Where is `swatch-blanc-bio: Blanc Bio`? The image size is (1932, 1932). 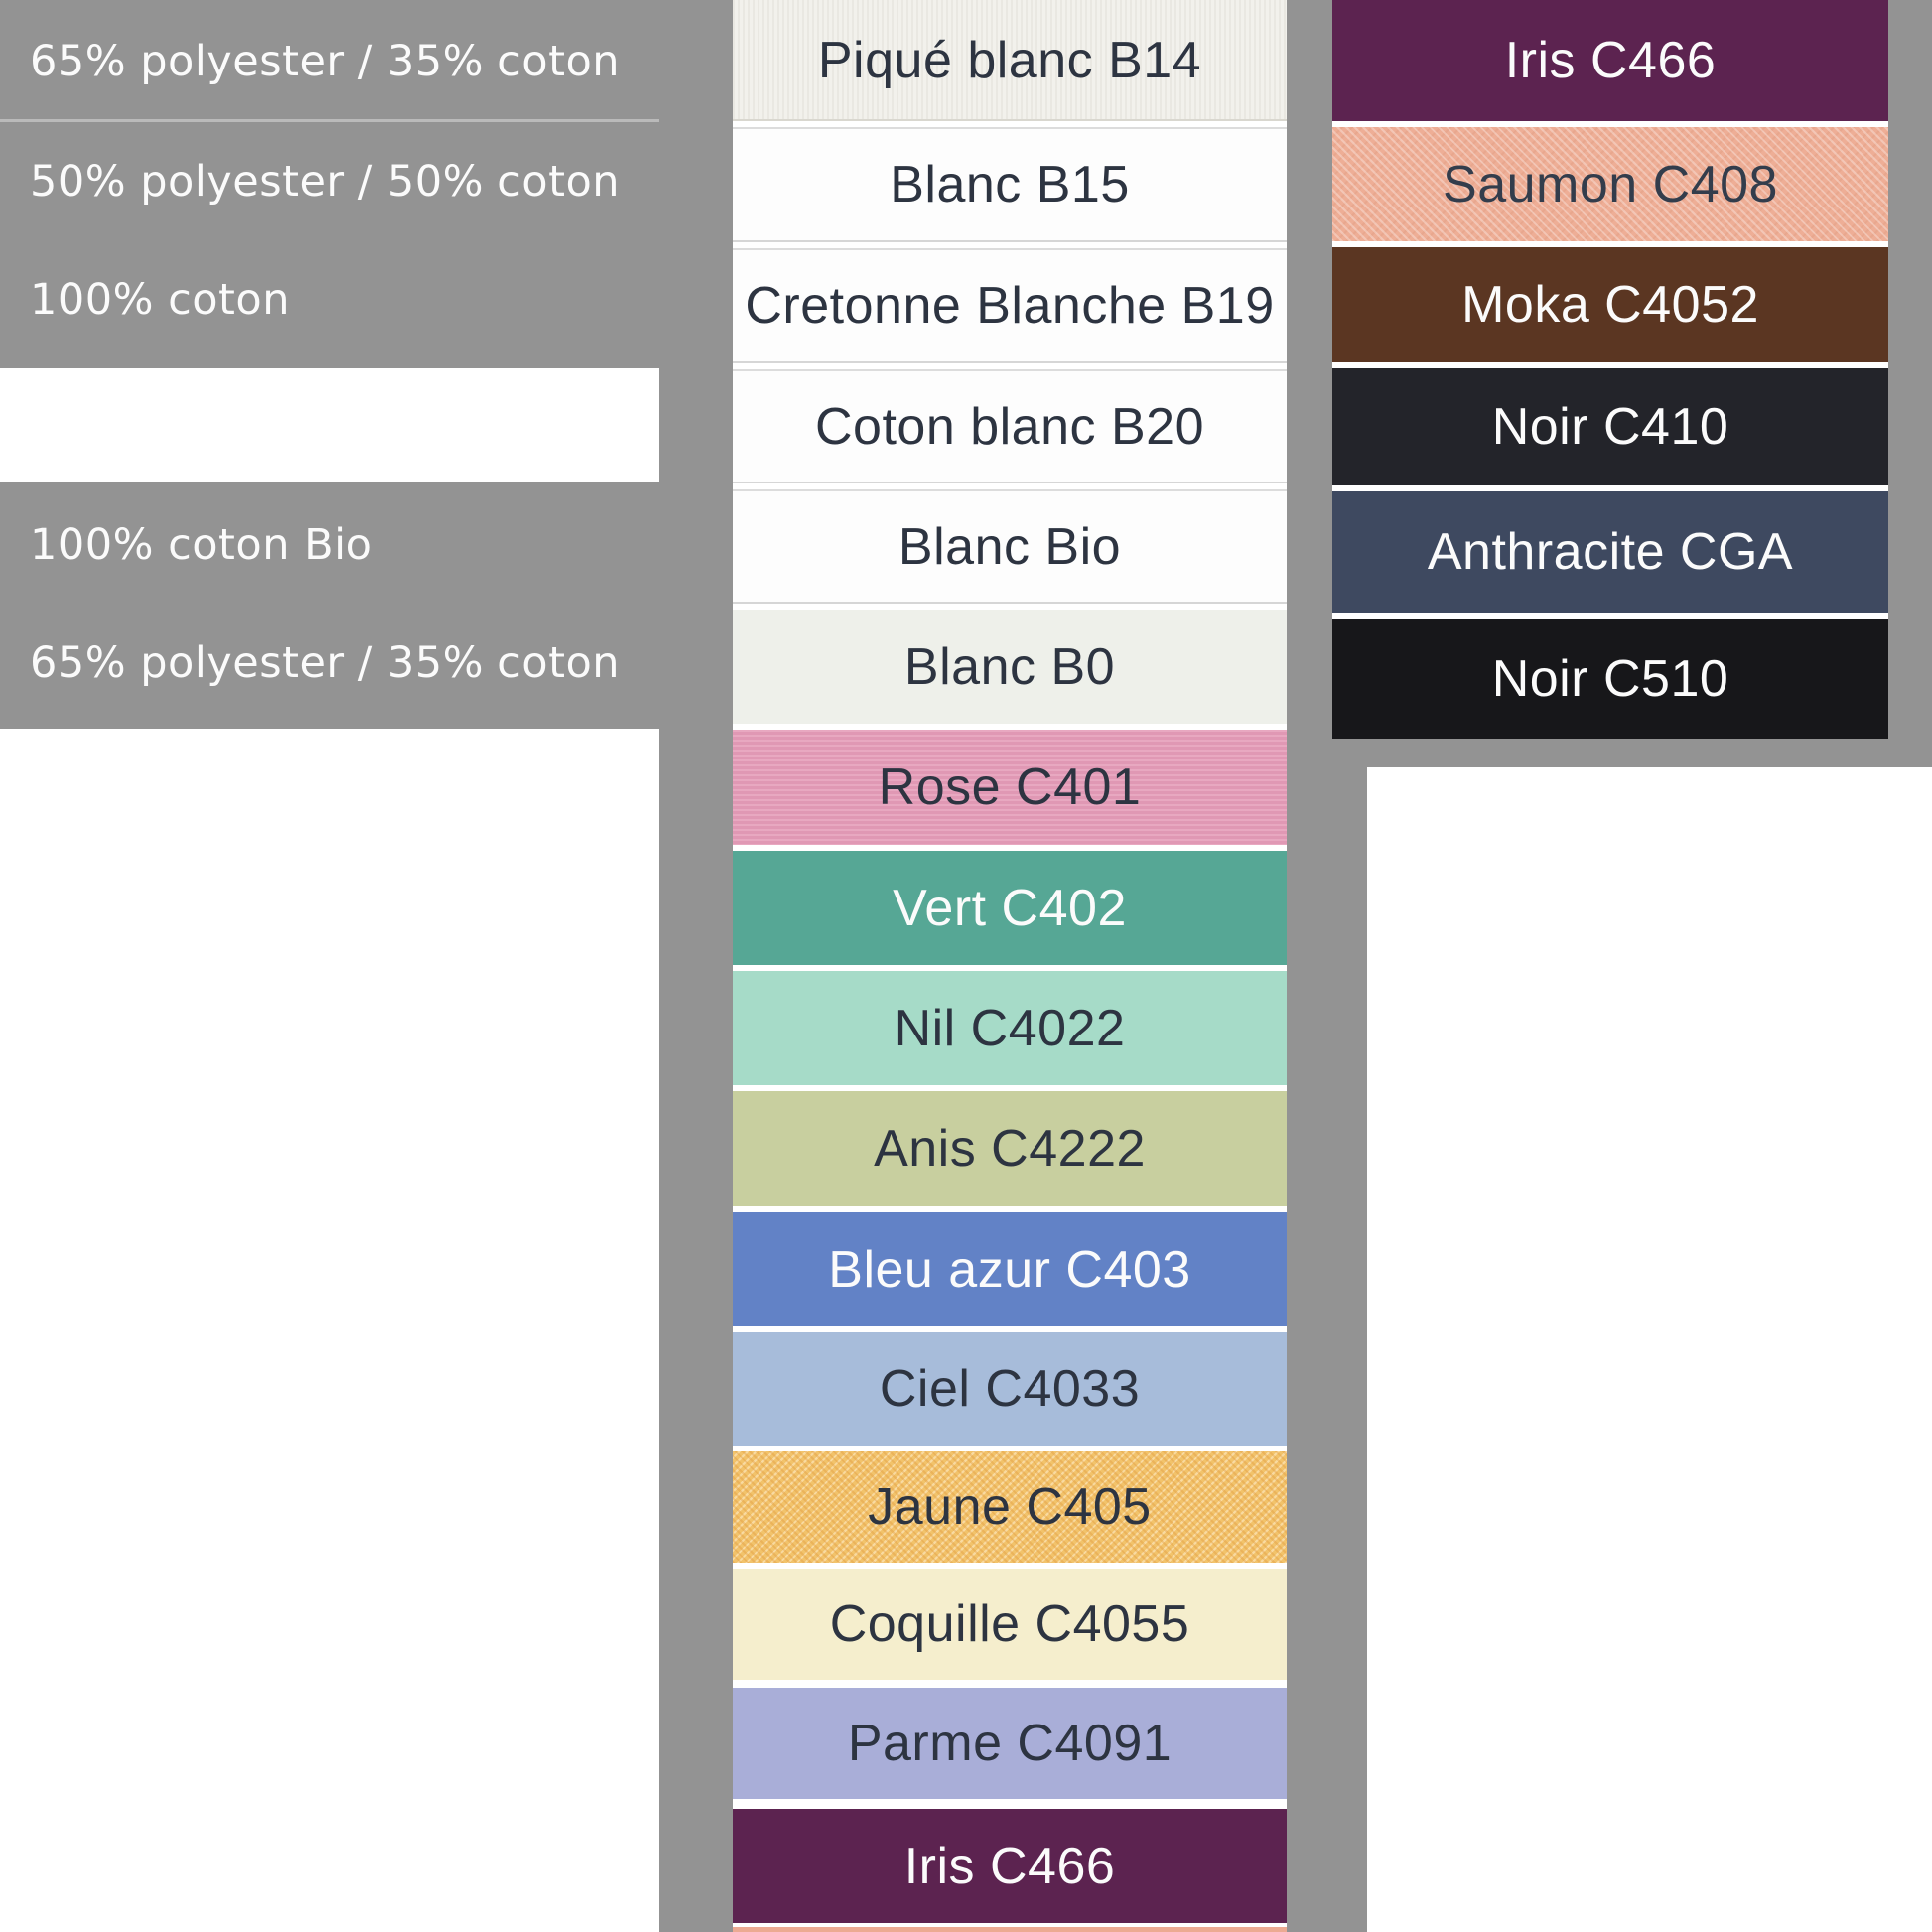
swatch-blanc-bio: Blanc Bio is located at coordinates (1010, 546).